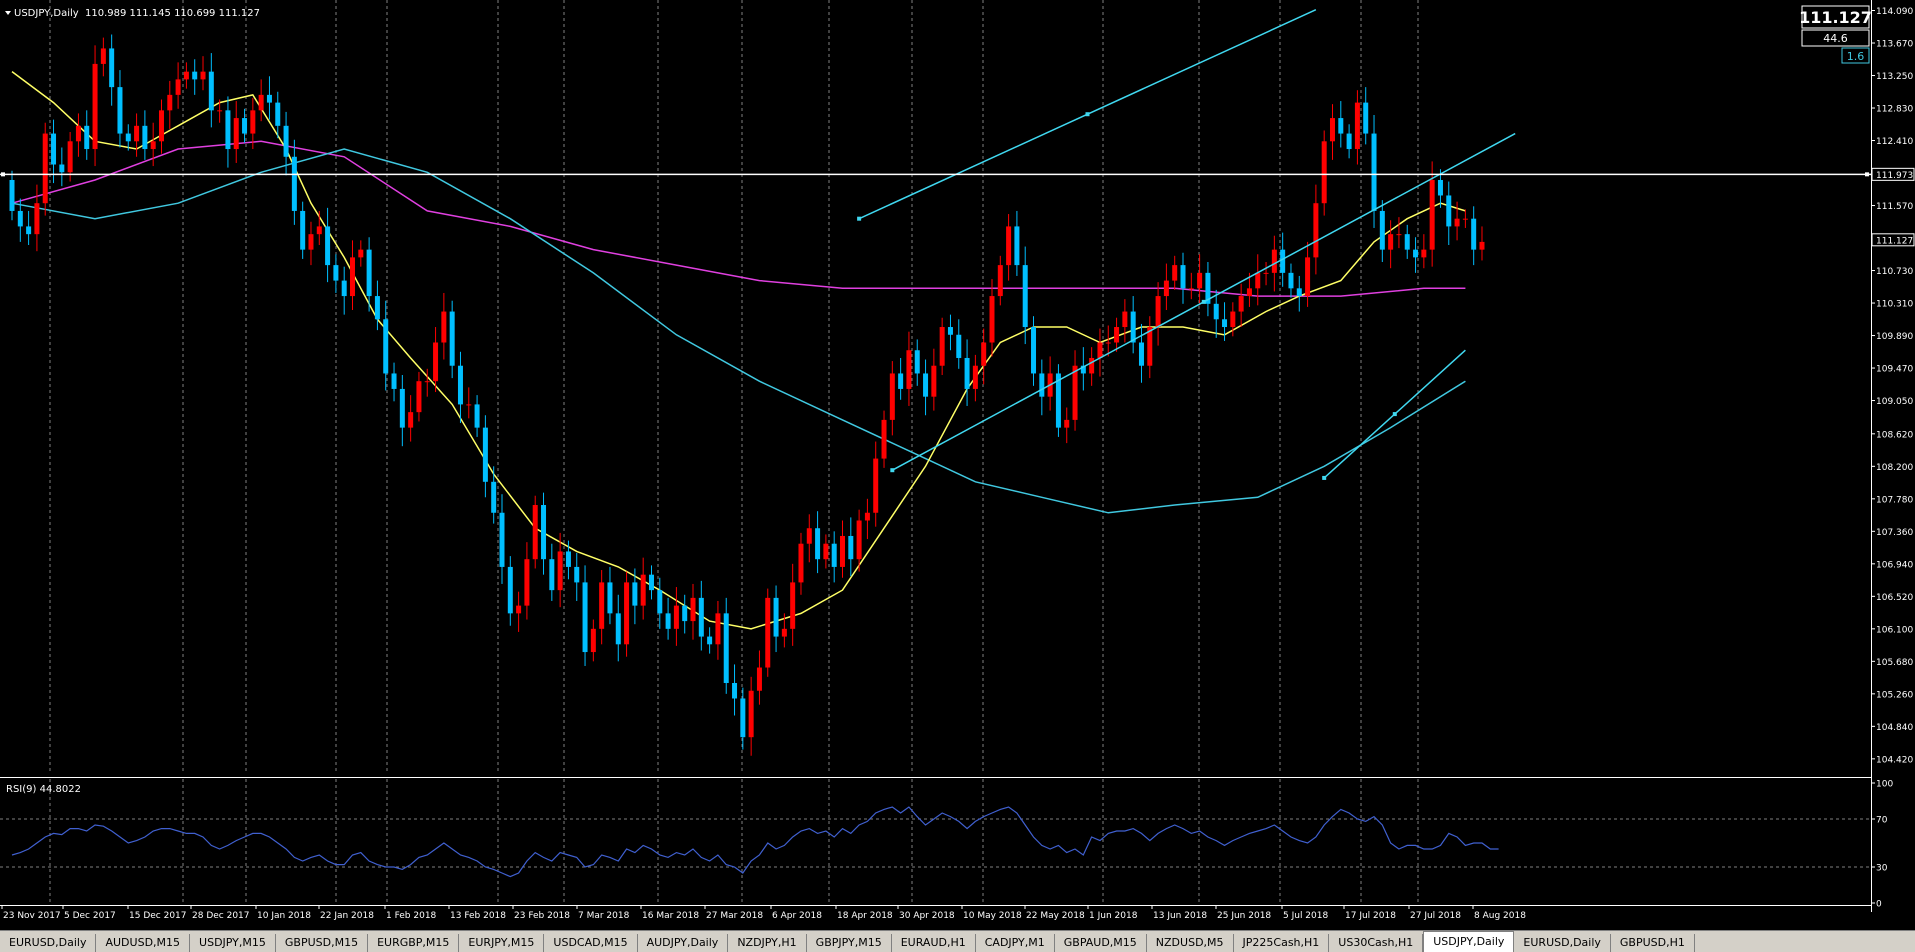 This screenshot has width=1915, height=952. Describe the element at coordinates (322, 943) in the screenshot. I see `chart-tab-gbpusd-m15: GBPUSD,M15` at that location.